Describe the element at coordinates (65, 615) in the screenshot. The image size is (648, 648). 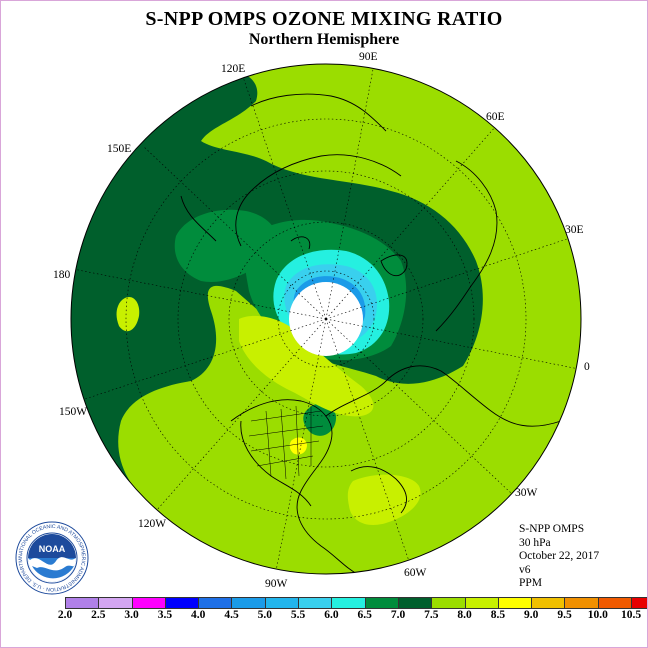
I see `colorbar-tick-label: 2.0` at that location.